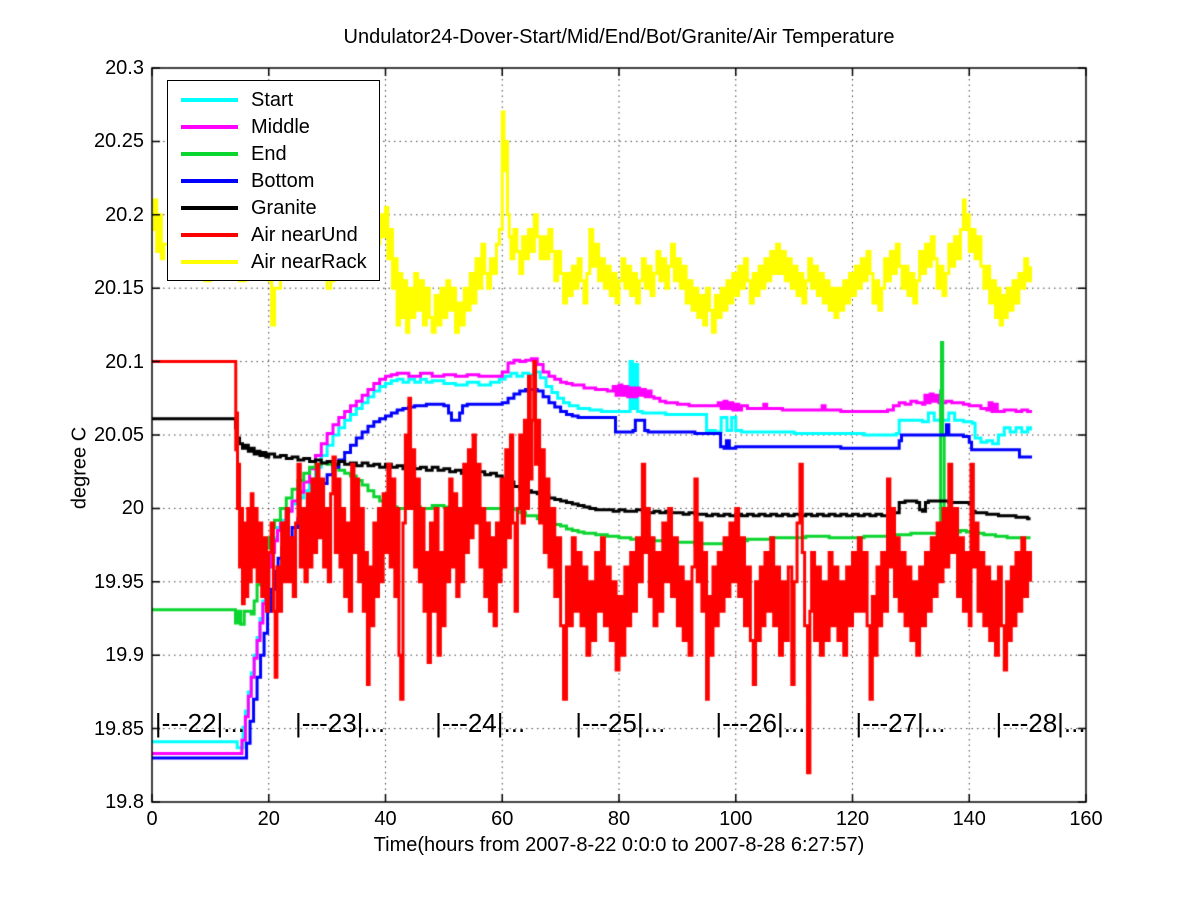  I want to click on legend-item: Middle, so click(273, 126).